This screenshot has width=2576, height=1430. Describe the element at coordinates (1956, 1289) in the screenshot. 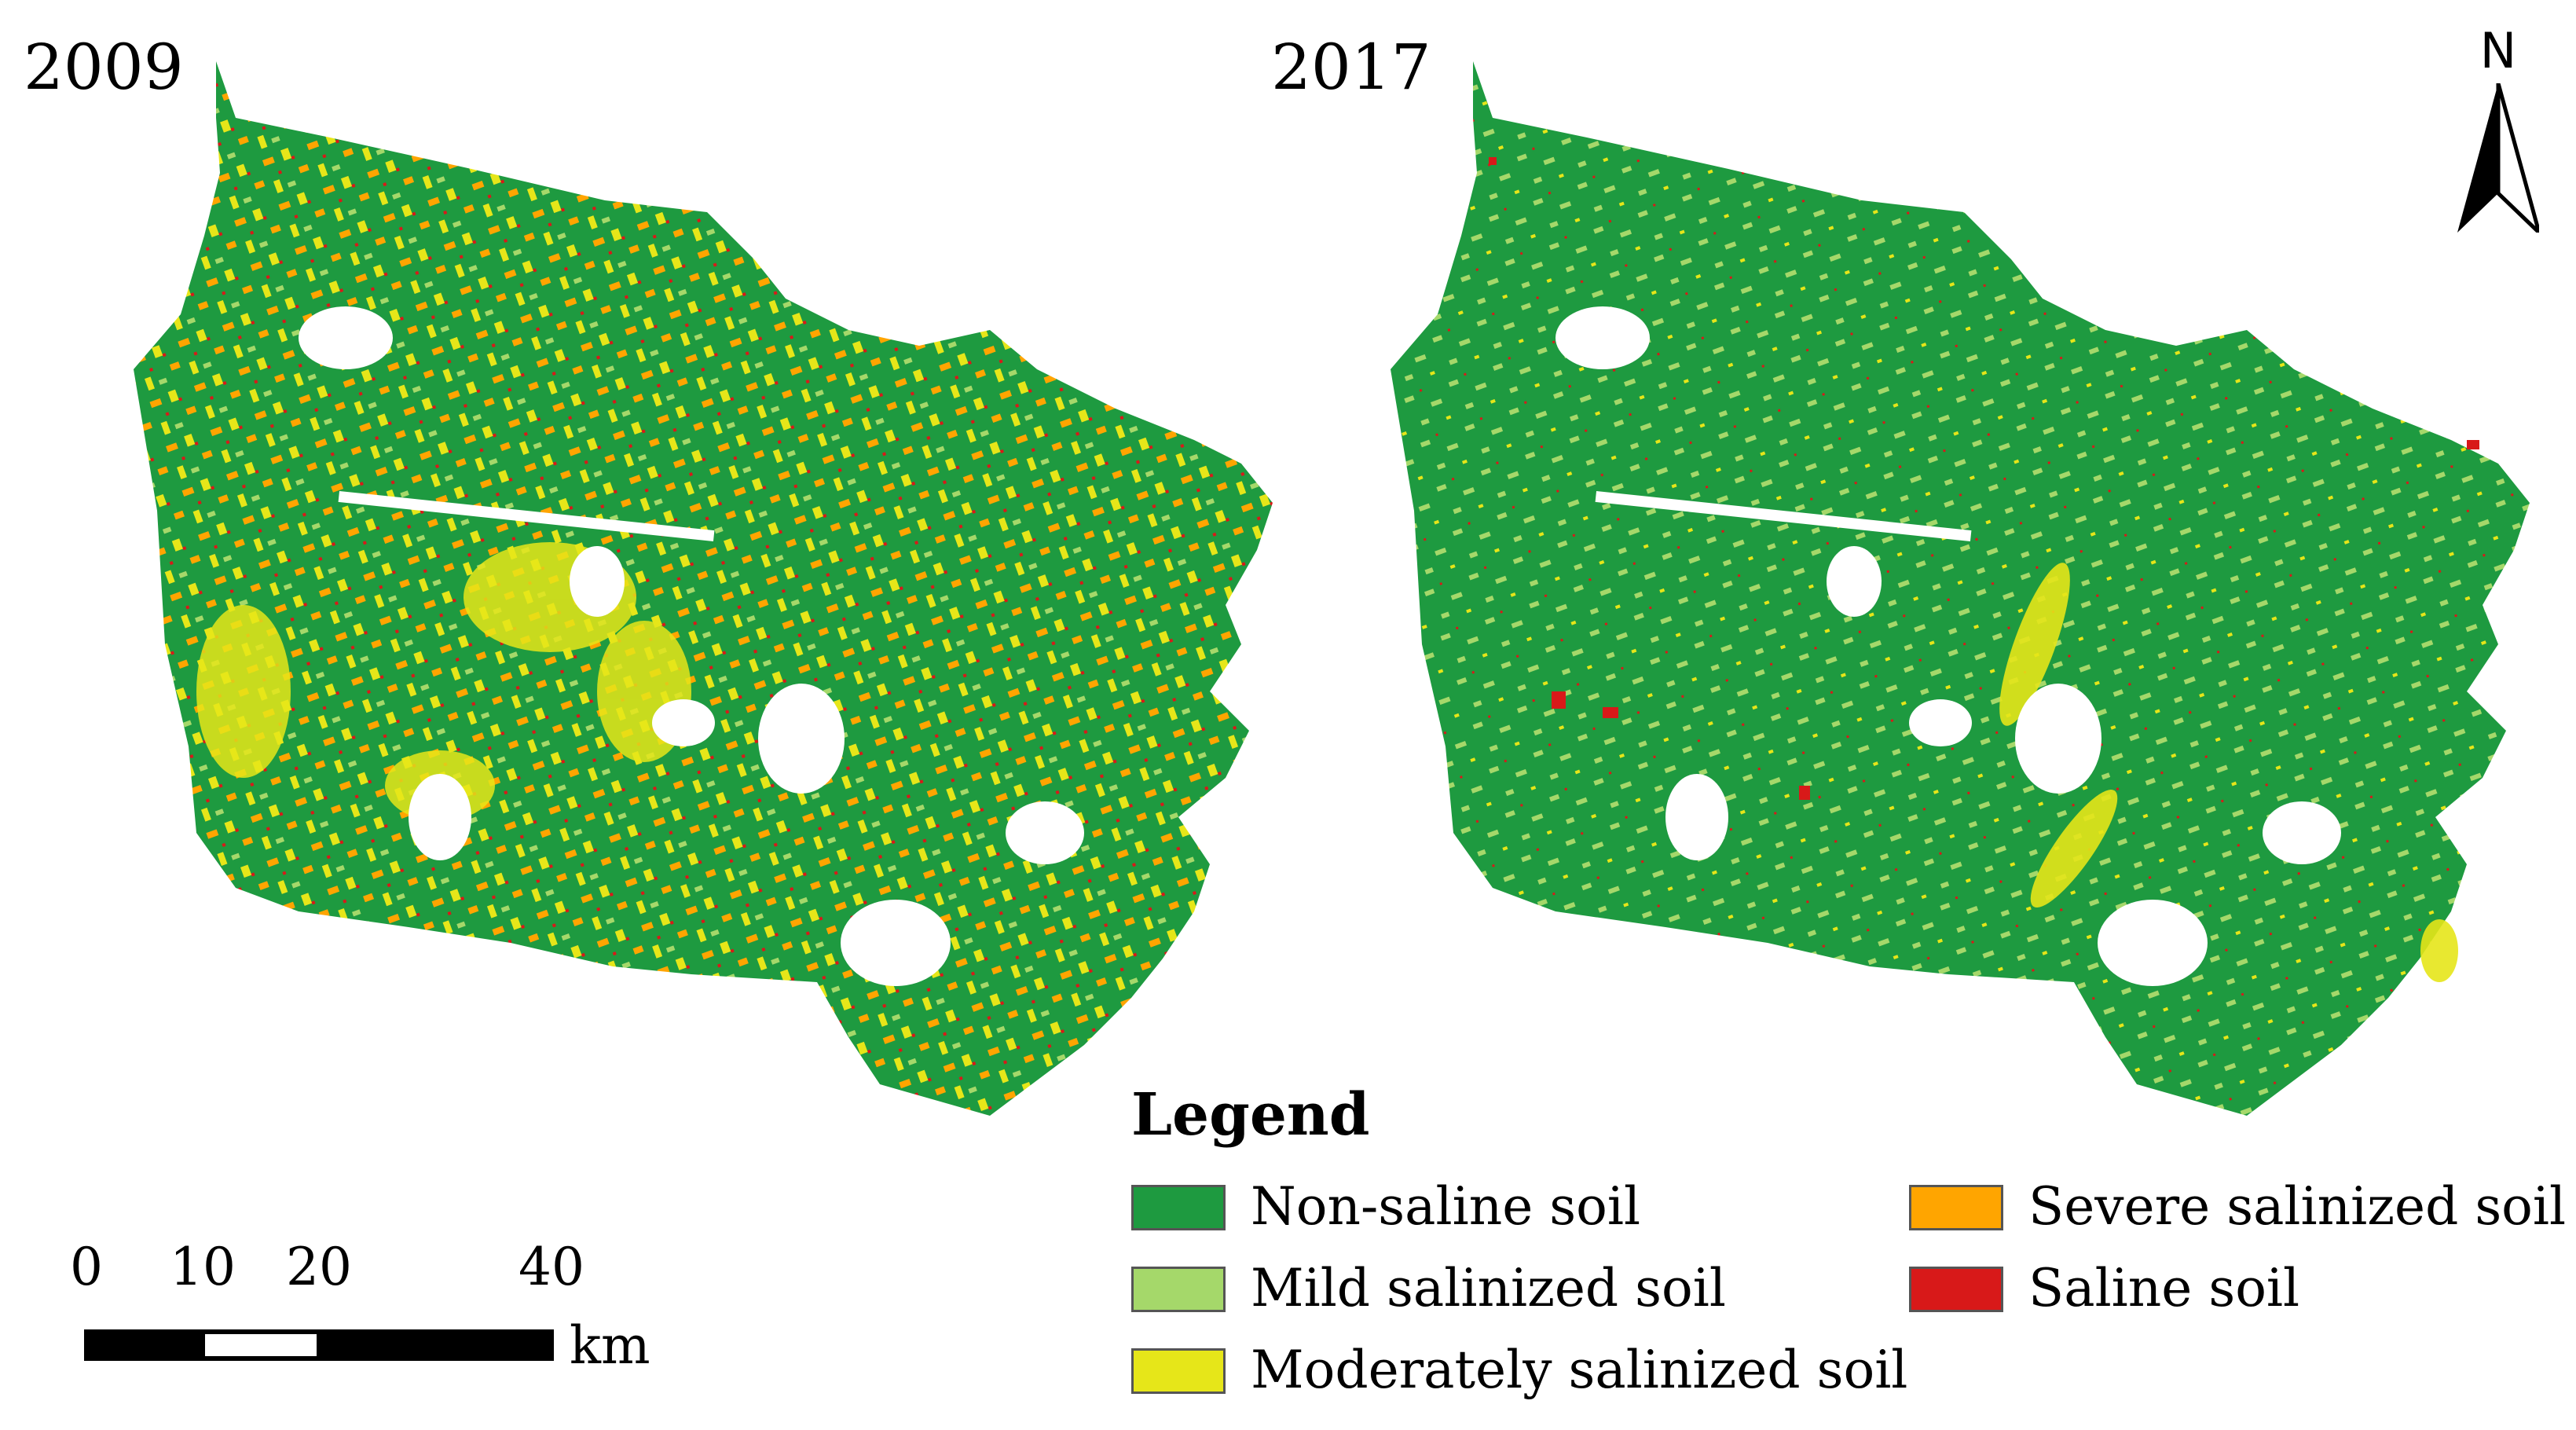

I see `legend-swatch-saline` at that location.